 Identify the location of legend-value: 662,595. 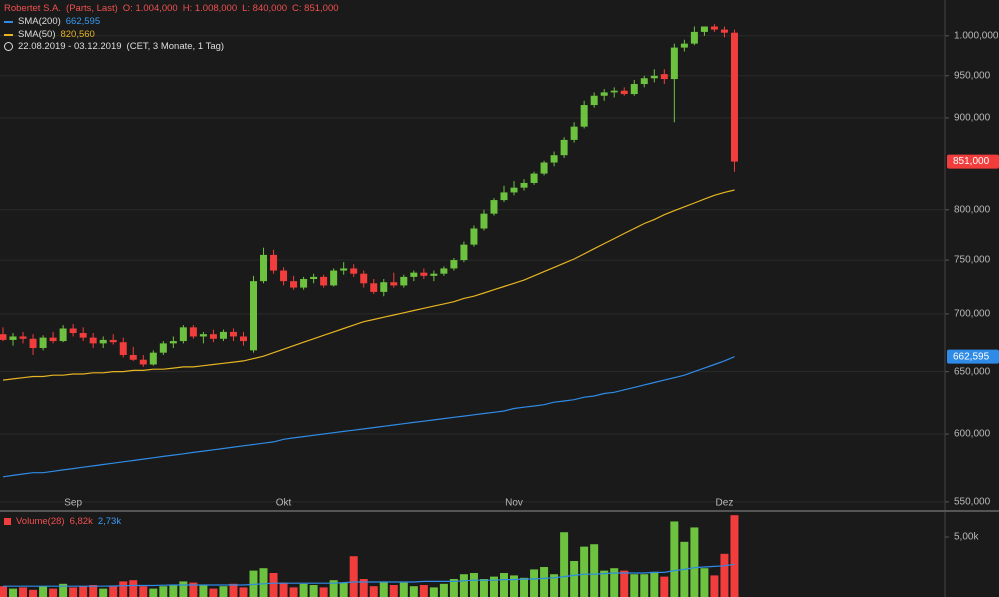
(83, 21).